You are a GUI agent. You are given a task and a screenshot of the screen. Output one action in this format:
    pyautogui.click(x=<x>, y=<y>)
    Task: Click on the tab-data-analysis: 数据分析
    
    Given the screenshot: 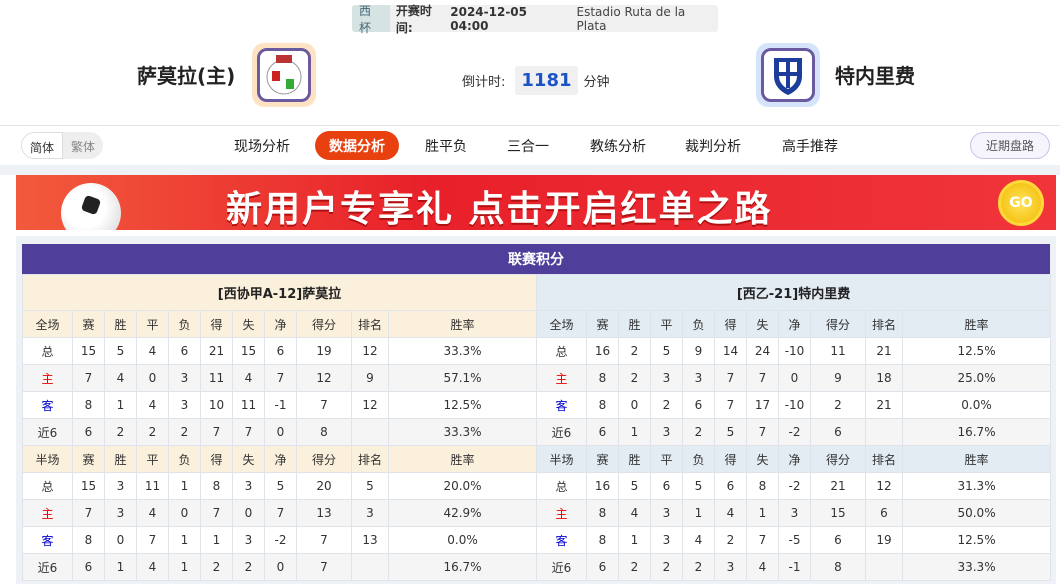 What is the action you would take?
    pyautogui.click(x=357, y=145)
    